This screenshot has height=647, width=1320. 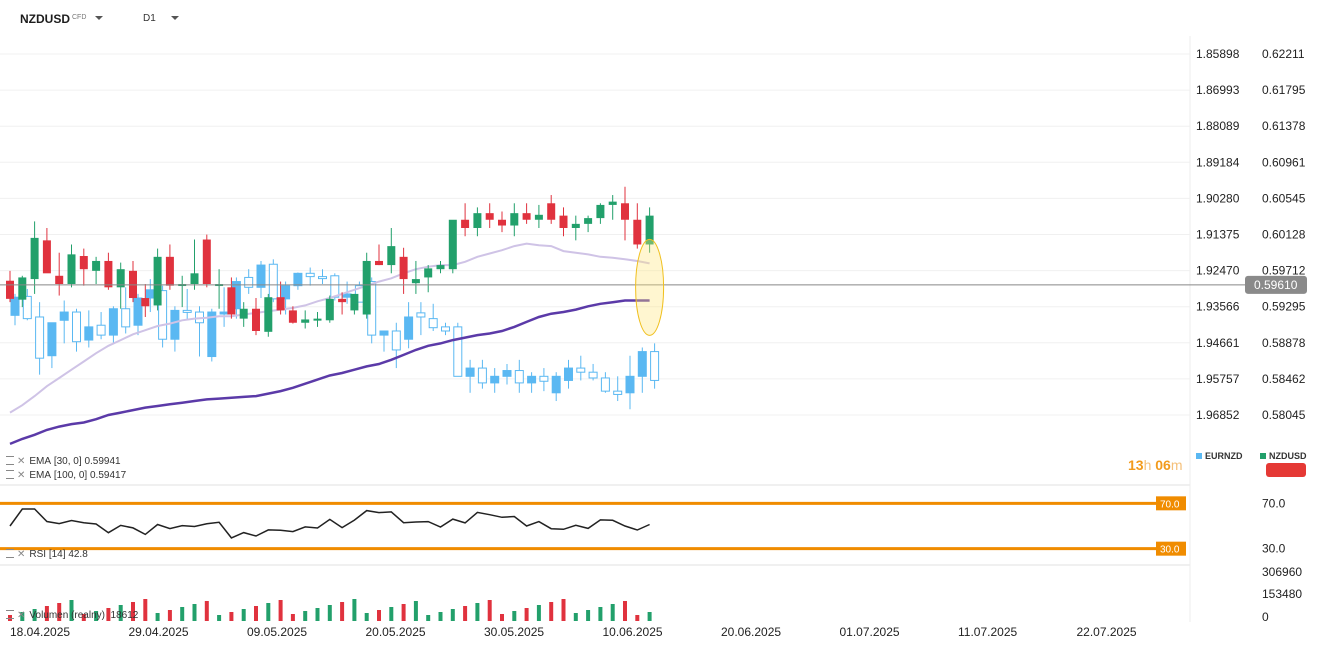 I want to click on current-price-badge, so click(x=1276, y=284).